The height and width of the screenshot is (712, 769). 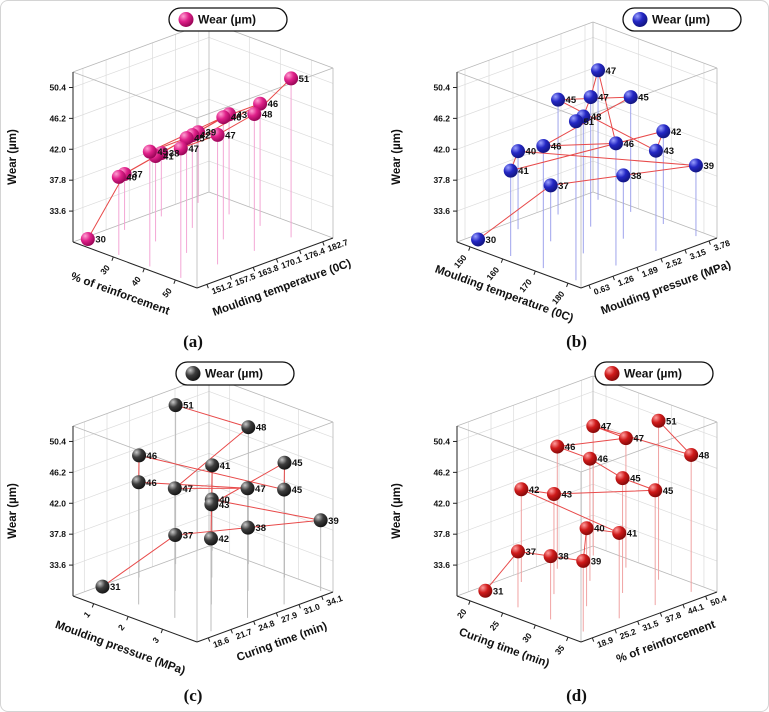 What do you see at coordinates (221, 642) in the screenshot?
I see `y-tick-label: 18.6` at bounding box center [221, 642].